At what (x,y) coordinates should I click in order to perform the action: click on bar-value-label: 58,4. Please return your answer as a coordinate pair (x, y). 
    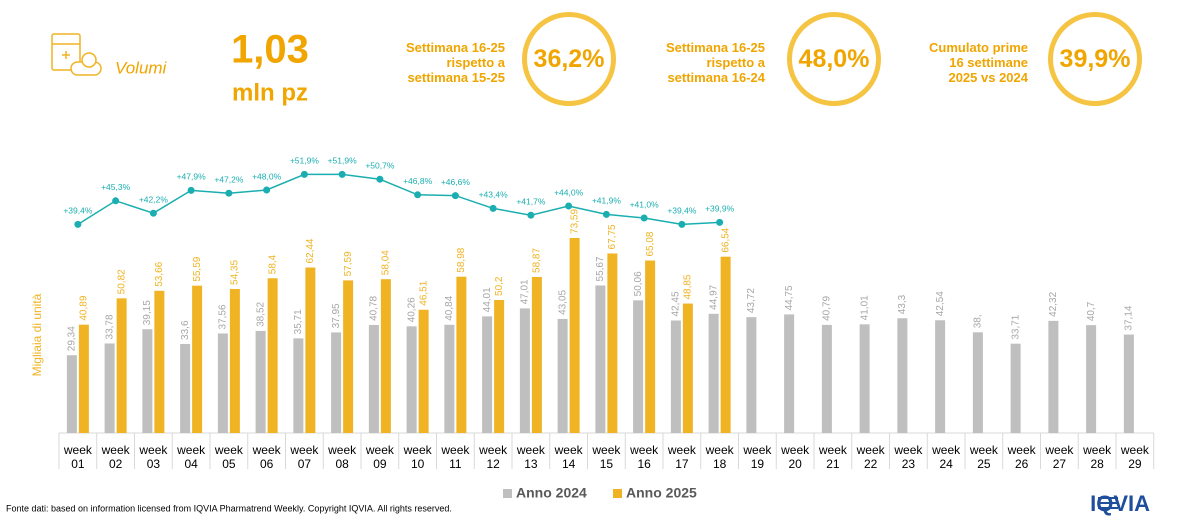
    Looking at the image, I should click on (272, 264).